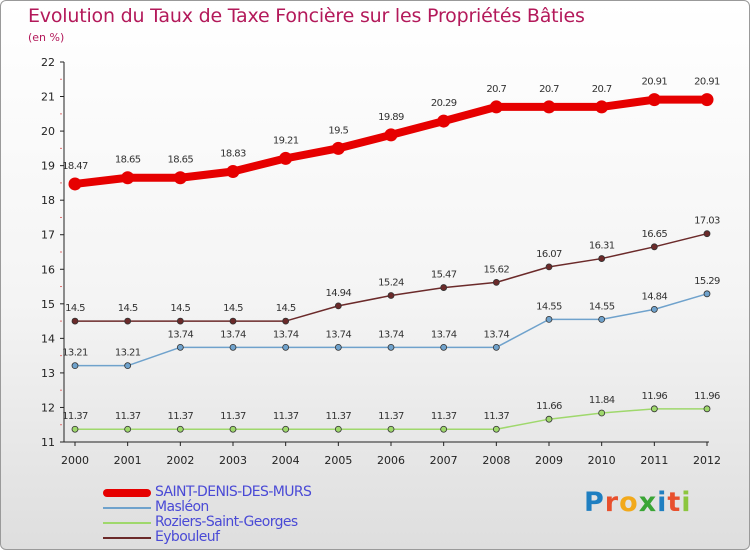  I want to click on data-label: 19.89, so click(391, 117).